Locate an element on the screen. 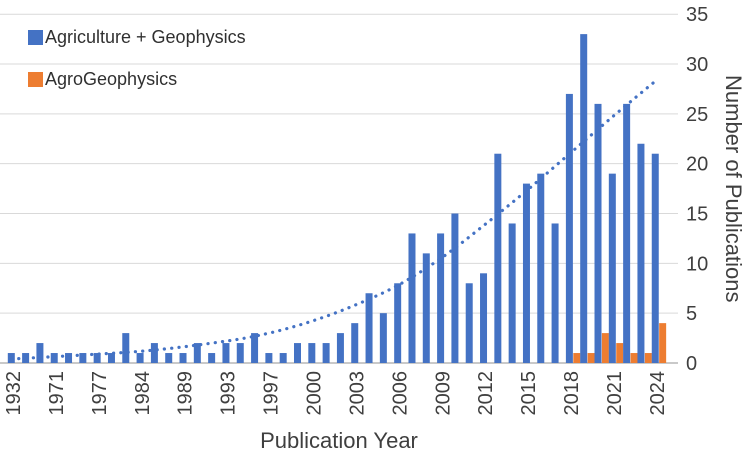  bar-agriculture-geophysics-2014 is located at coordinates (512, 293).